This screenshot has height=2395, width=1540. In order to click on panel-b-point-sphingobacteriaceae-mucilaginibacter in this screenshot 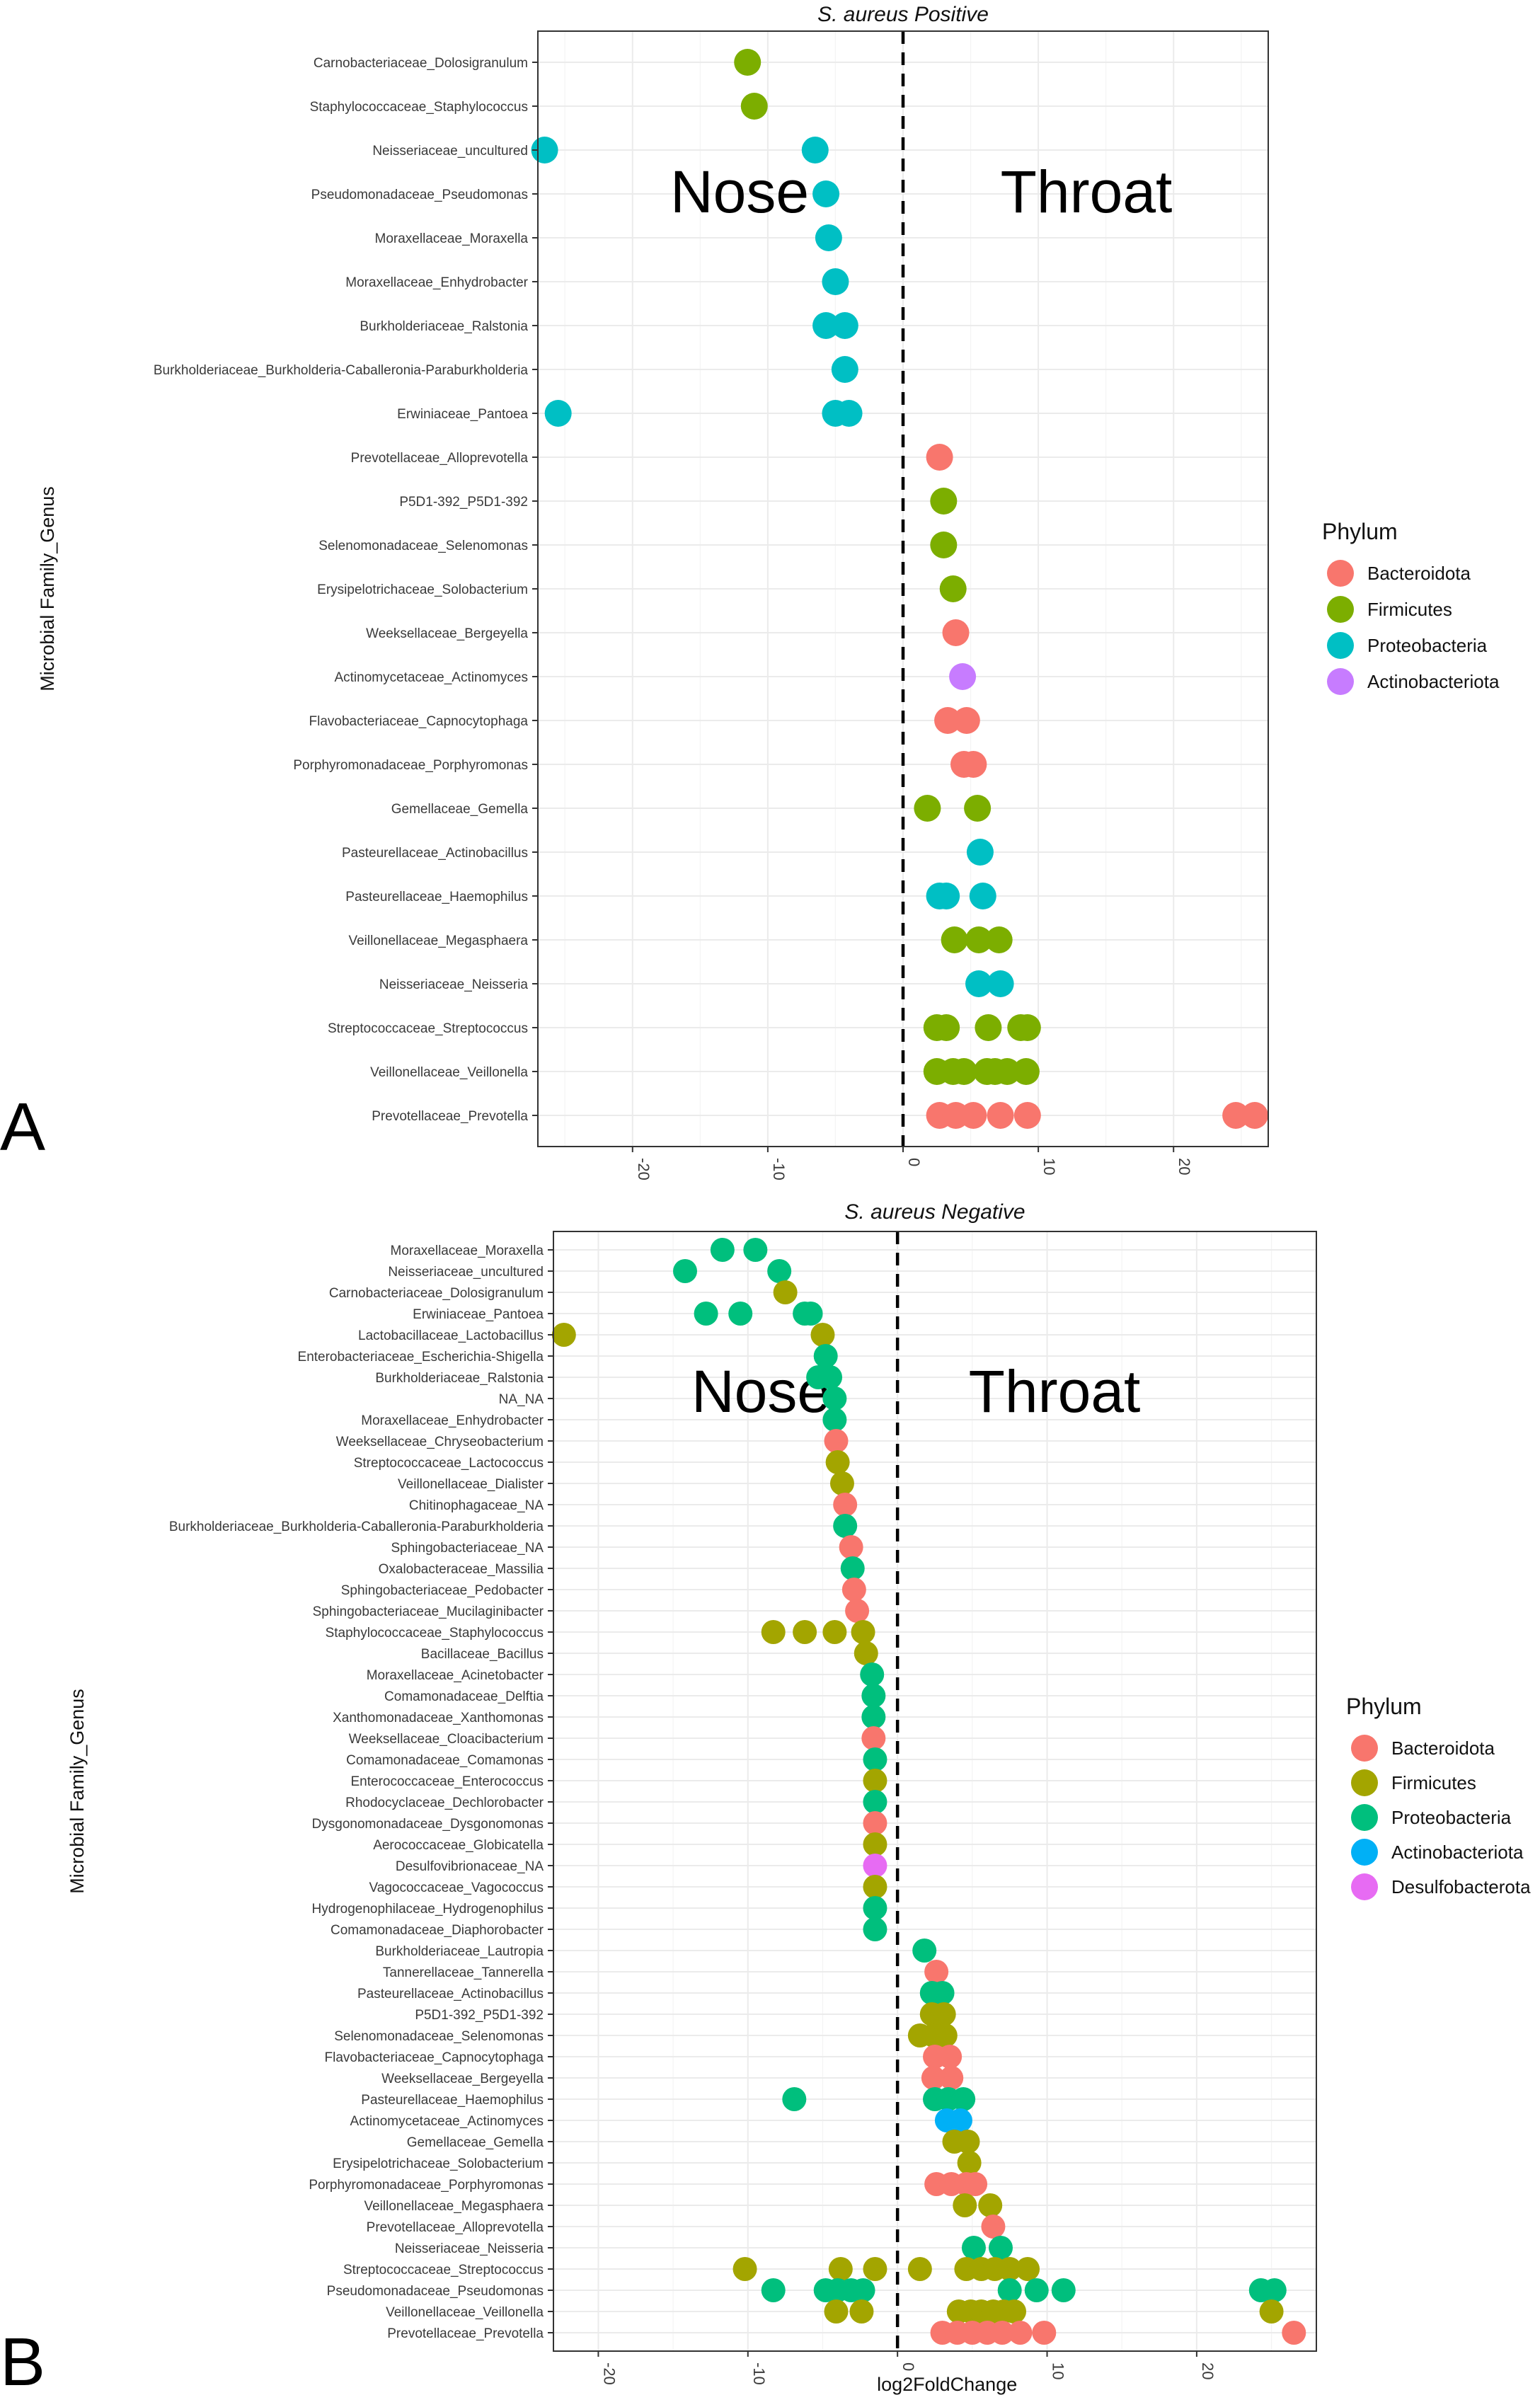, I will do `click(858, 1611)`.